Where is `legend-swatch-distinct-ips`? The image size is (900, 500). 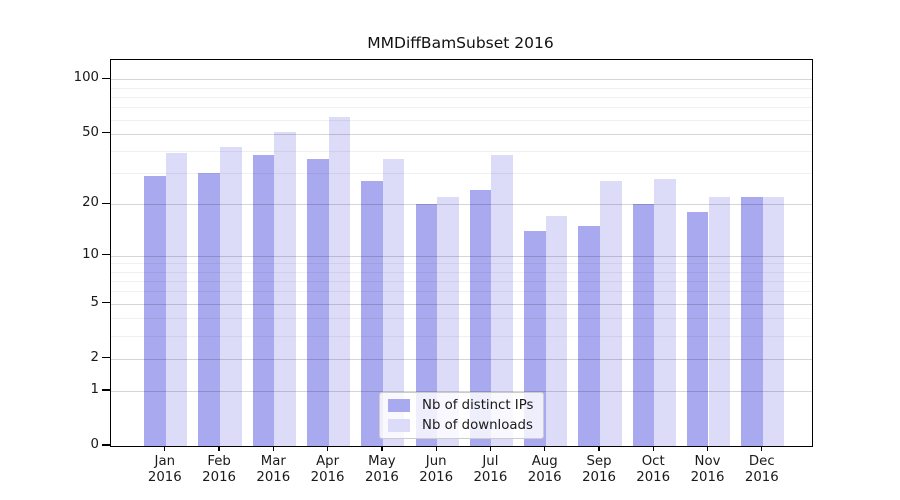
legend-swatch-distinct-ips is located at coordinates (399, 405).